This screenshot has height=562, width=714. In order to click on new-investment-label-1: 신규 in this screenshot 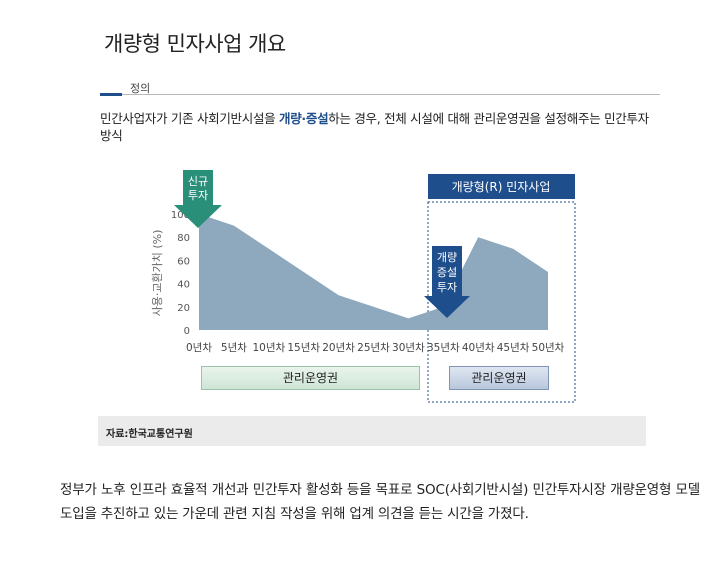, I will do `click(198, 181)`.